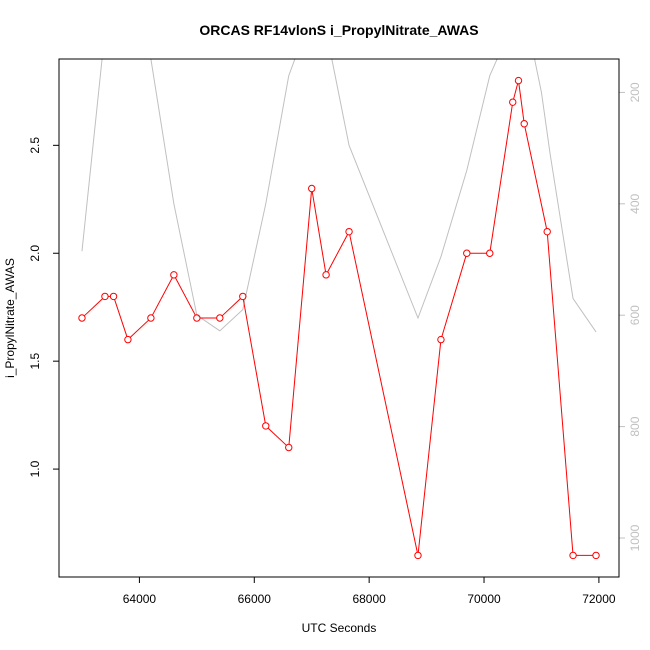 This screenshot has width=650, height=650. What do you see at coordinates (10, 318) in the screenshot?
I see `y-axis-label: i_PropylNitrate_AWAS` at bounding box center [10, 318].